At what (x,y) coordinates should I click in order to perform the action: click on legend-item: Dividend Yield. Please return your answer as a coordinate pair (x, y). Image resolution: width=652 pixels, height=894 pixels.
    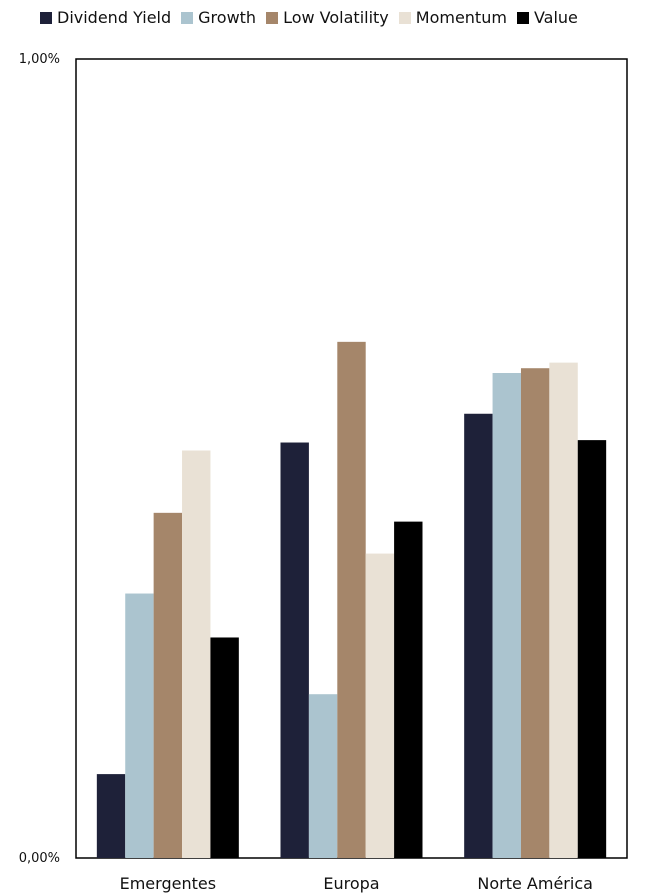
    Looking at the image, I should click on (105, 17).